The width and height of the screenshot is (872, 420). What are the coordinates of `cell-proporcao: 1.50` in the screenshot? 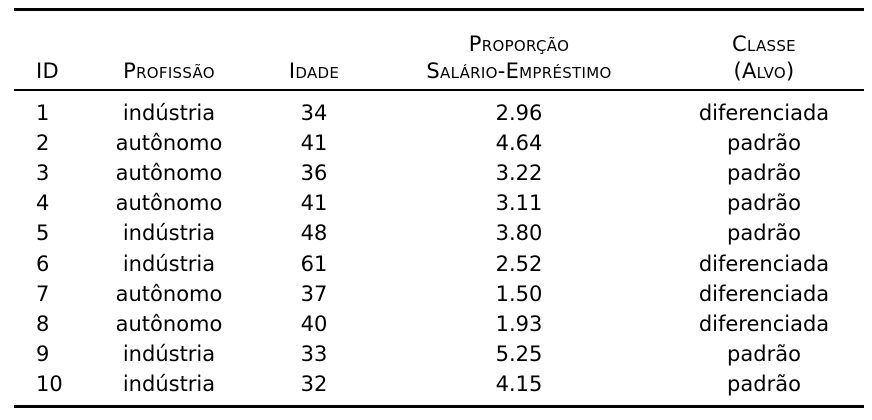 It's located at (519, 293).